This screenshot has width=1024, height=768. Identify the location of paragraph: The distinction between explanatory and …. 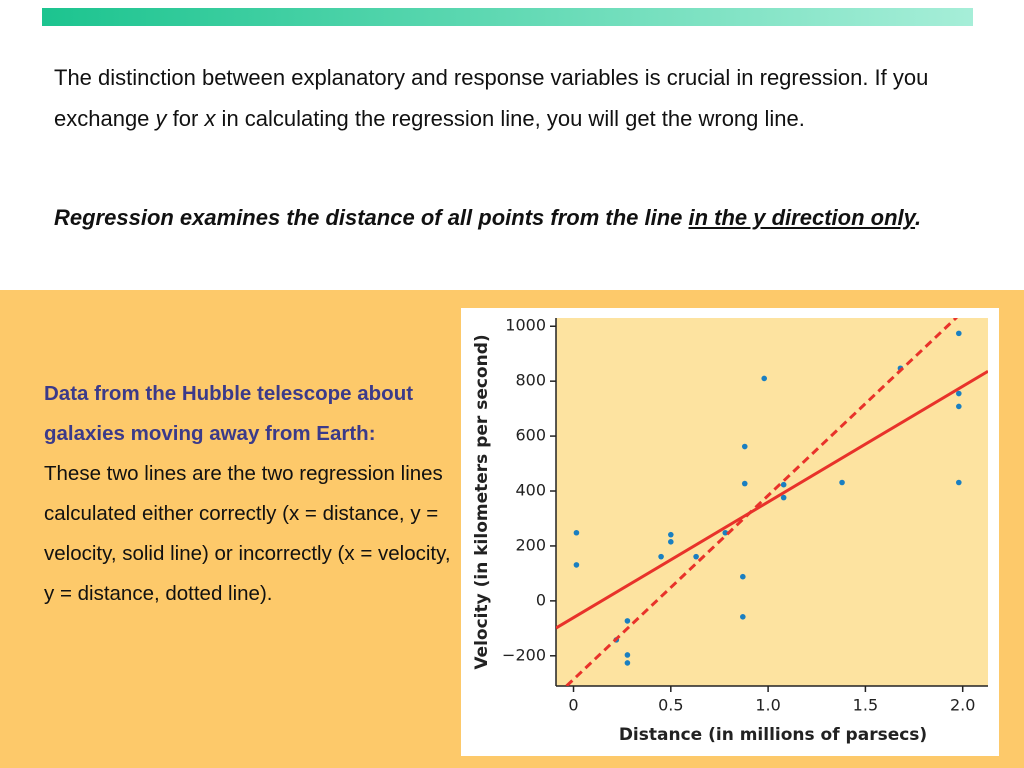
(519, 98).